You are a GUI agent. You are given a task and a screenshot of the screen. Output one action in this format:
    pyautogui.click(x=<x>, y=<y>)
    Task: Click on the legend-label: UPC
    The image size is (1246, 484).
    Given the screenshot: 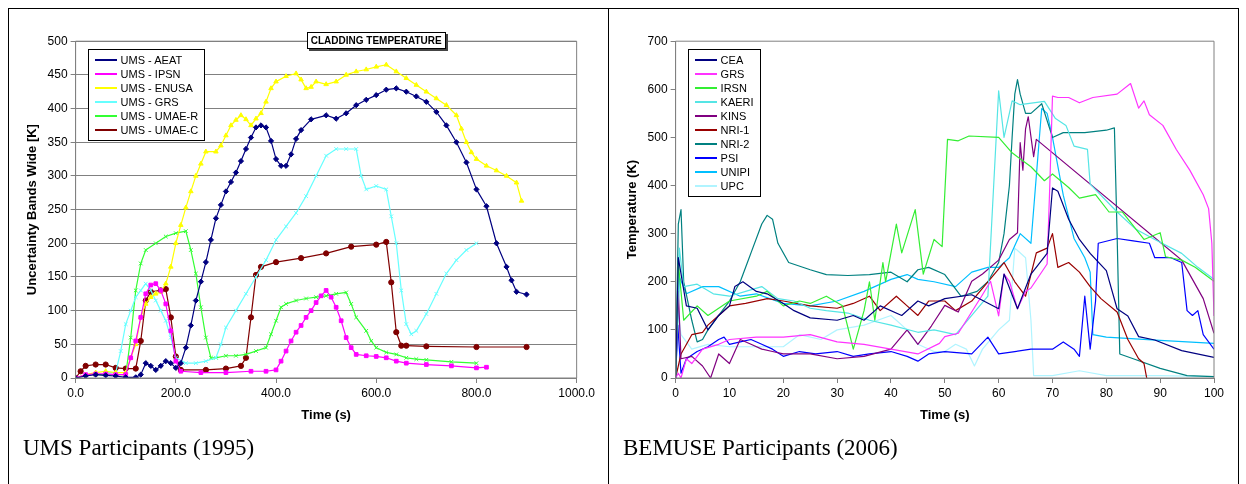 What is the action you would take?
    pyautogui.click(x=732, y=186)
    